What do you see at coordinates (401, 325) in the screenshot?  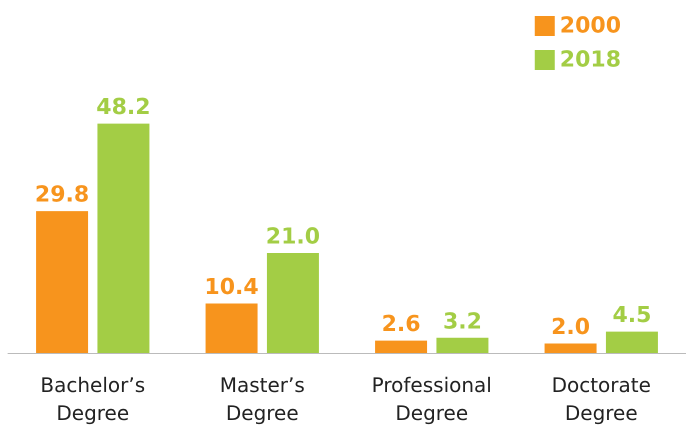 I see `data-label: 2.6` at bounding box center [401, 325].